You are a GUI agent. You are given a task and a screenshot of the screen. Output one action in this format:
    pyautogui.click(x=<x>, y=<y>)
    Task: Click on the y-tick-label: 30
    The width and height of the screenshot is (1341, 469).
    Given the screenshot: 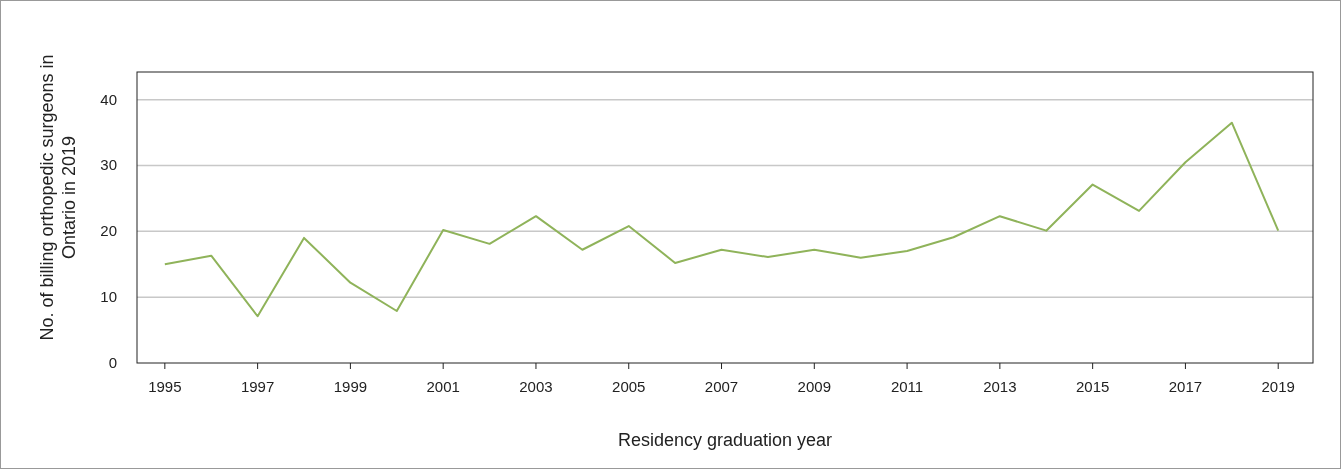 What is the action you would take?
    pyautogui.click(x=108, y=165)
    